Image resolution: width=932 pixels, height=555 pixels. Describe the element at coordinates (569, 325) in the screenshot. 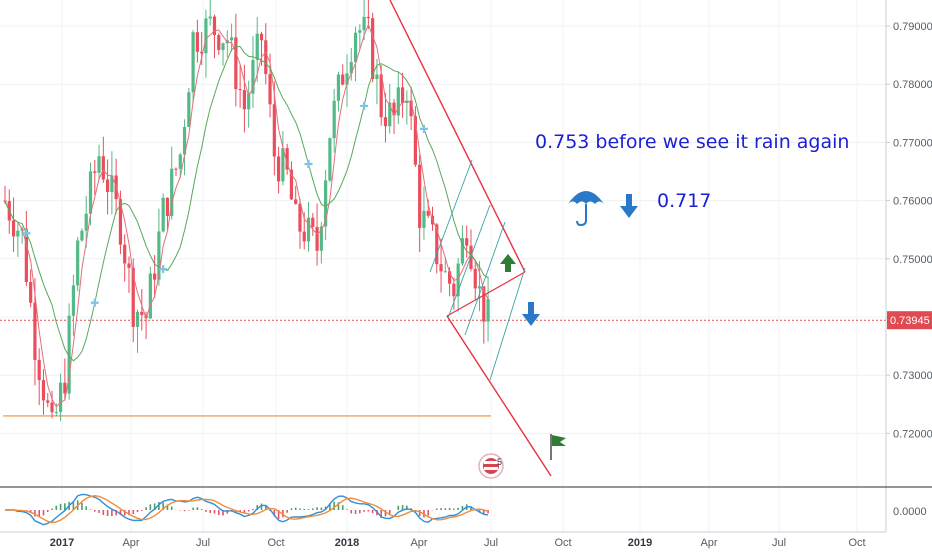

I see `annotation-icons` at that location.